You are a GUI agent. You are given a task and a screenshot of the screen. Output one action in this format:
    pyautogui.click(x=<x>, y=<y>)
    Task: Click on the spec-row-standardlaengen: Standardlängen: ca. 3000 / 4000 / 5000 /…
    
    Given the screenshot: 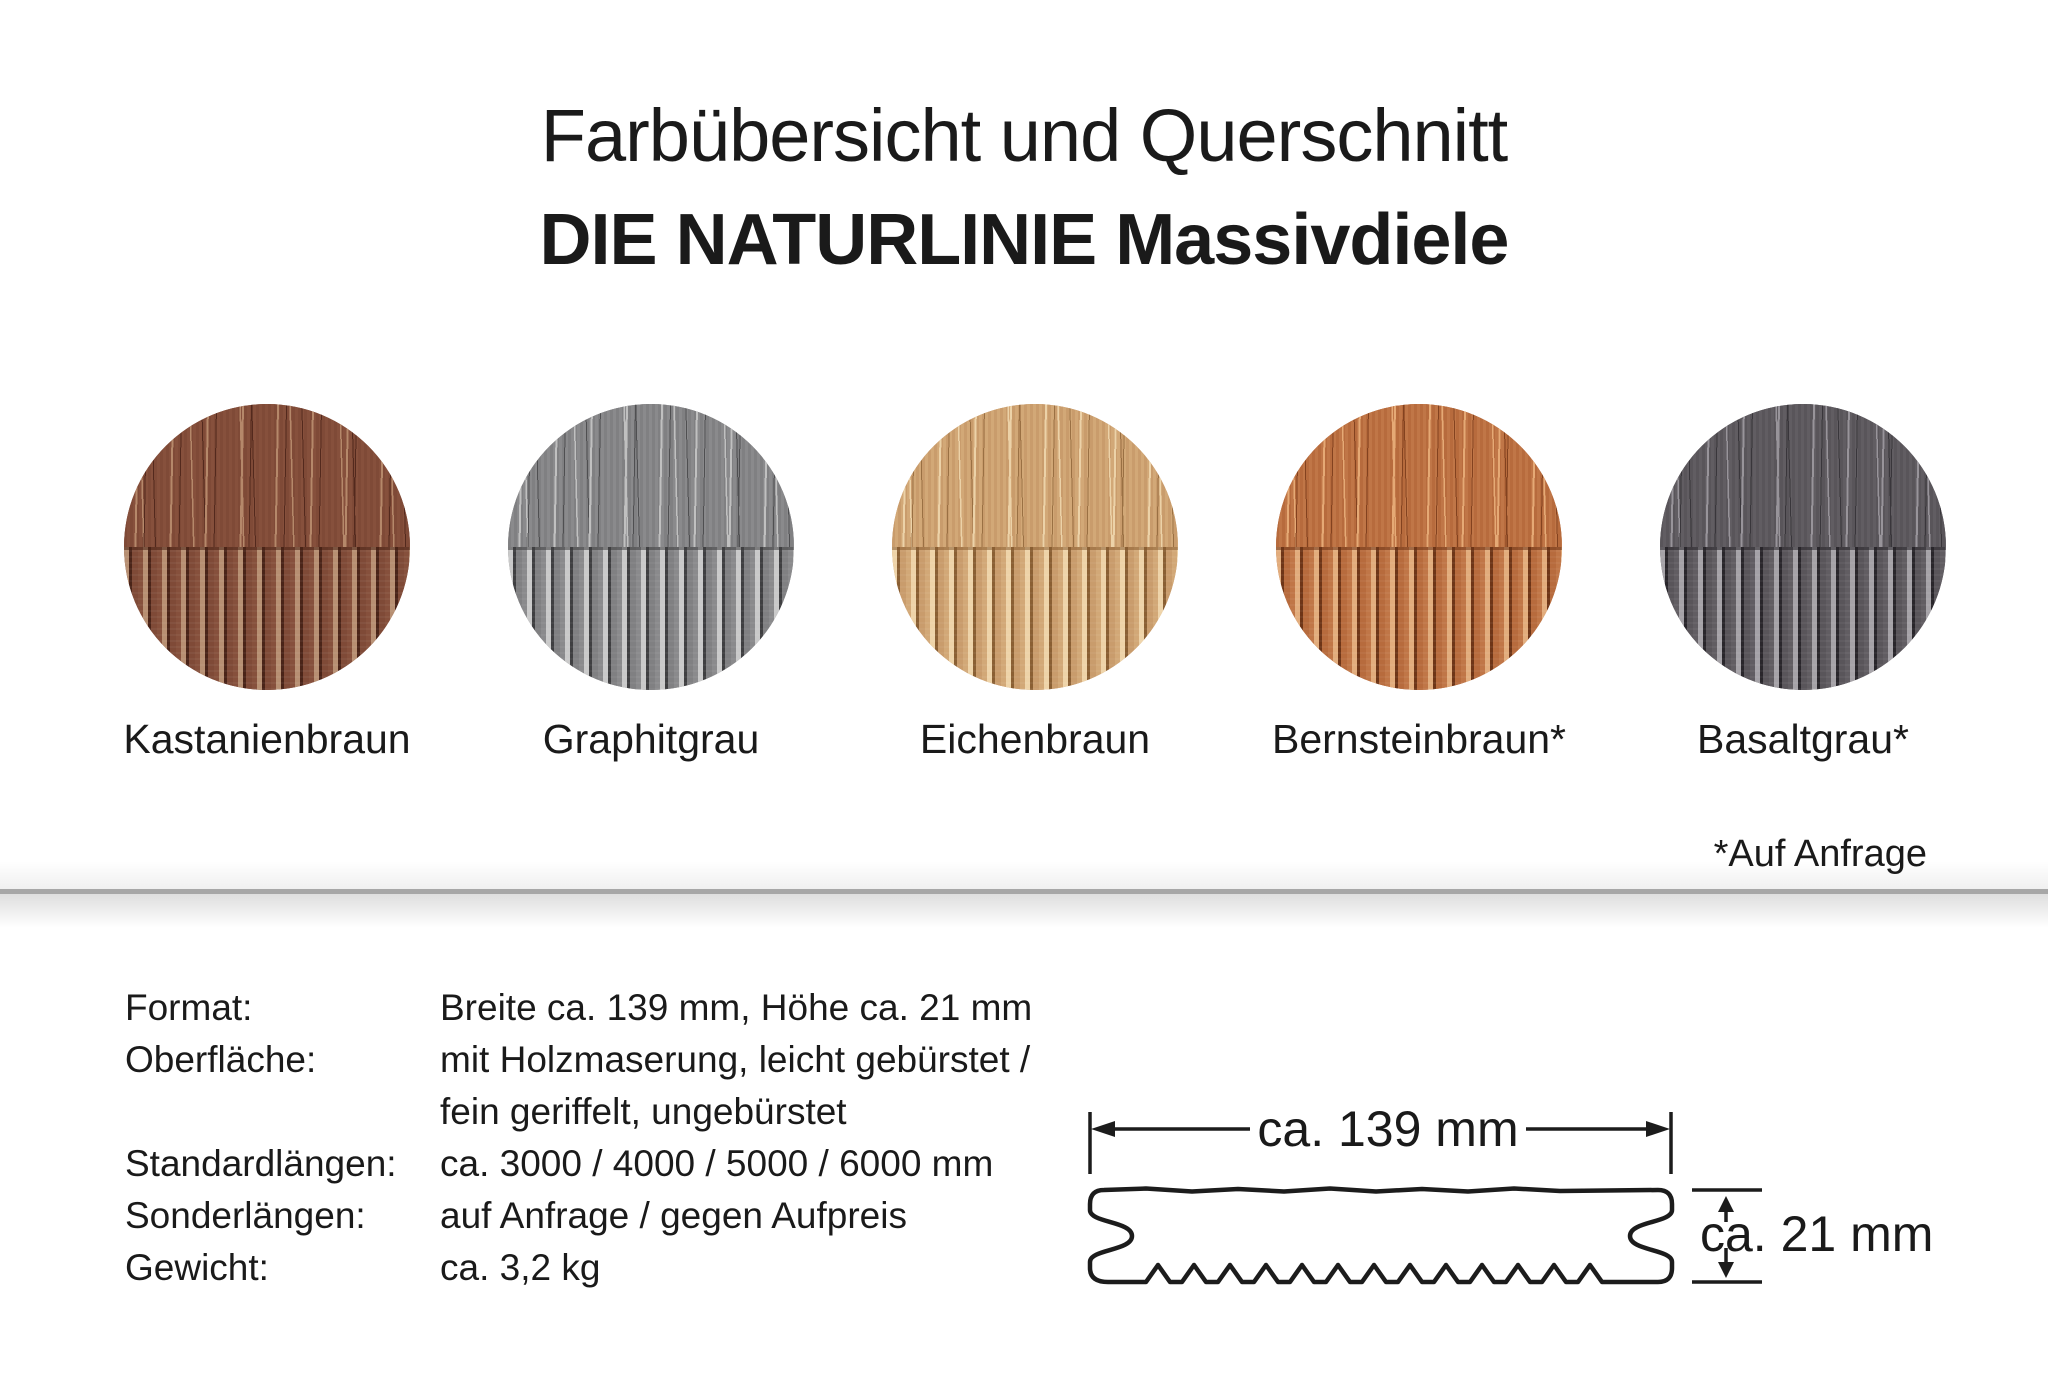 What is the action you would take?
    pyautogui.click(x=578, y=1164)
    